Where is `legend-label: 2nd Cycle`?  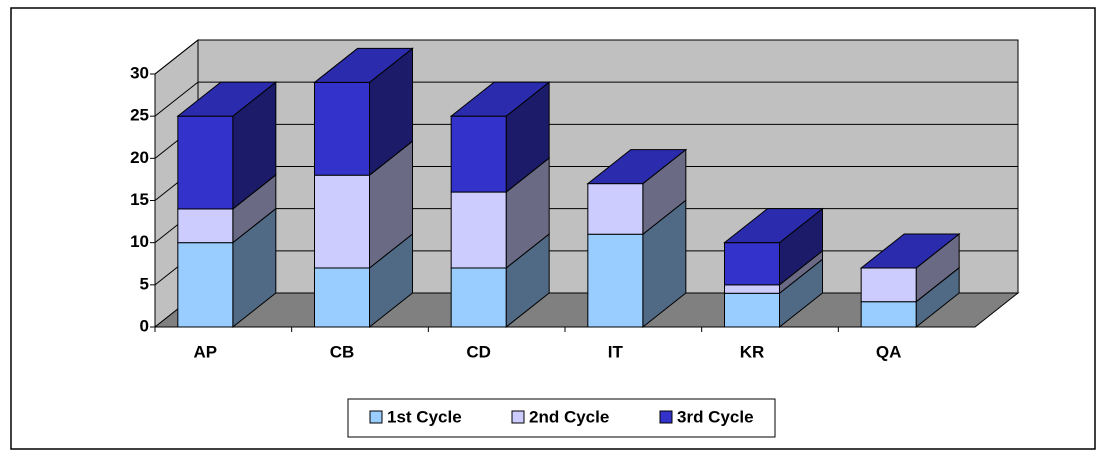 legend-label: 2nd Cycle is located at coordinates (569, 416).